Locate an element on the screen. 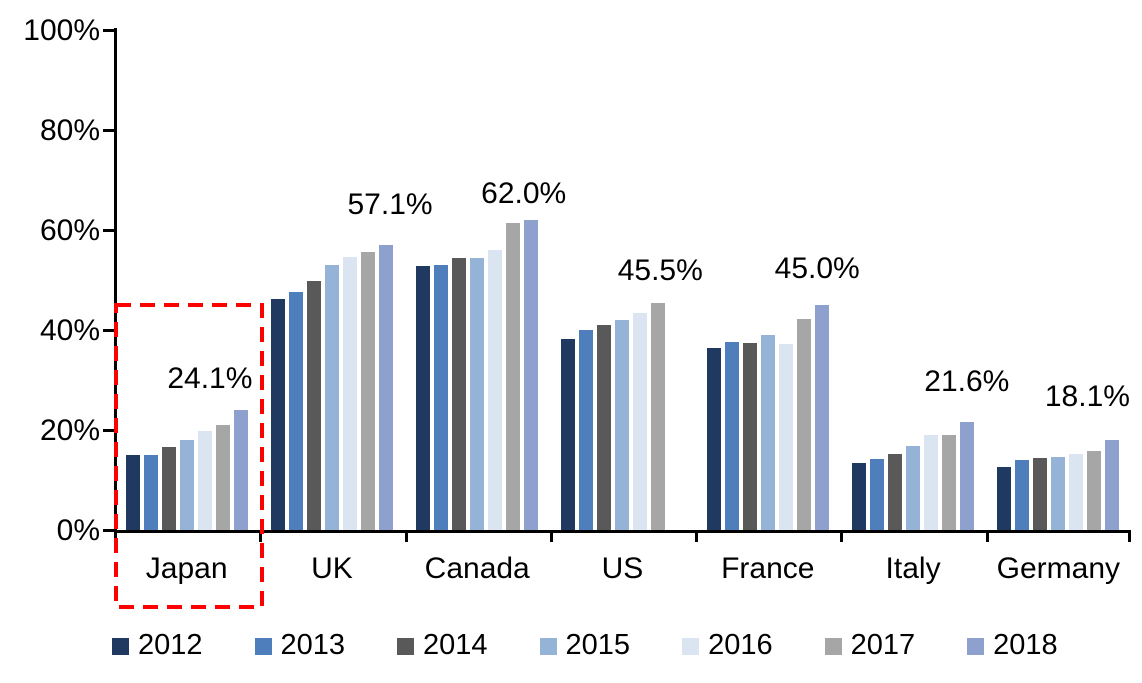 This screenshot has width=1142, height=683. legend-entry-2012: 2012 is located at coordinates (157, 645).